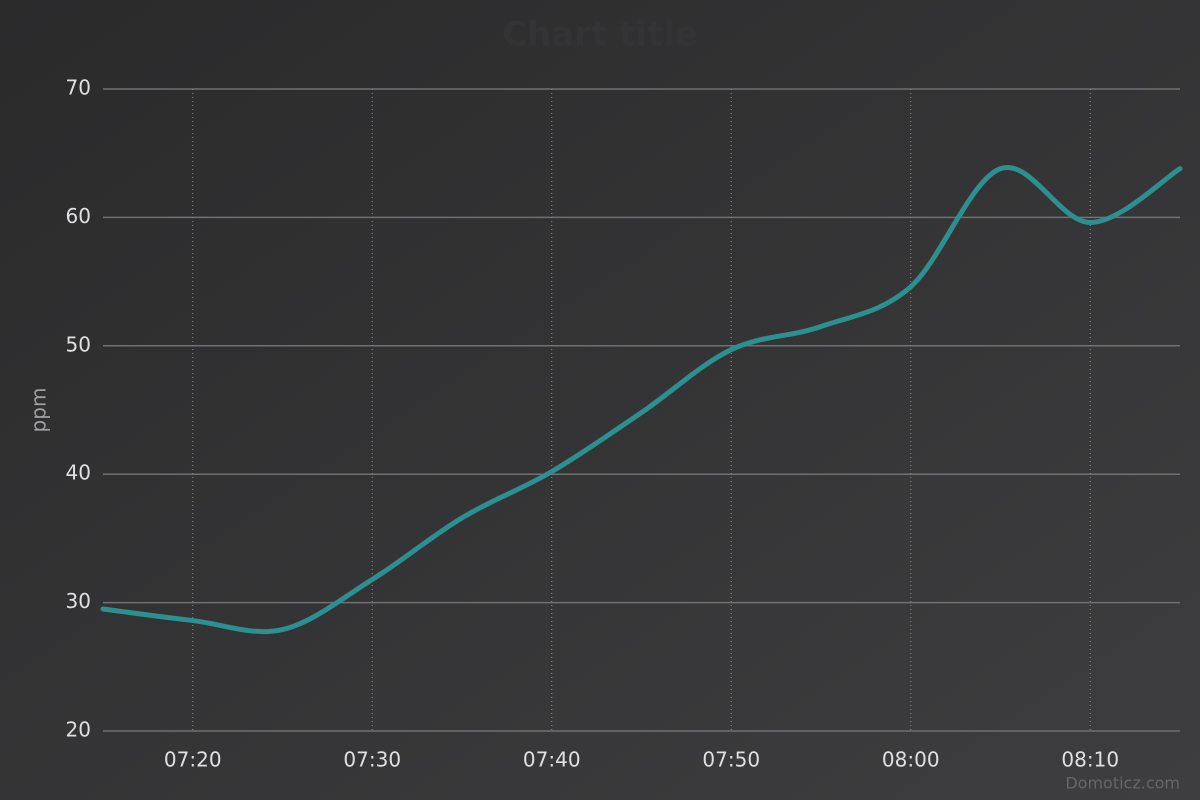  What do you see at coordinates (372, 760) in the screenshot?
I see `x-tick-label: 07:30` at bounding box center [372, 760].